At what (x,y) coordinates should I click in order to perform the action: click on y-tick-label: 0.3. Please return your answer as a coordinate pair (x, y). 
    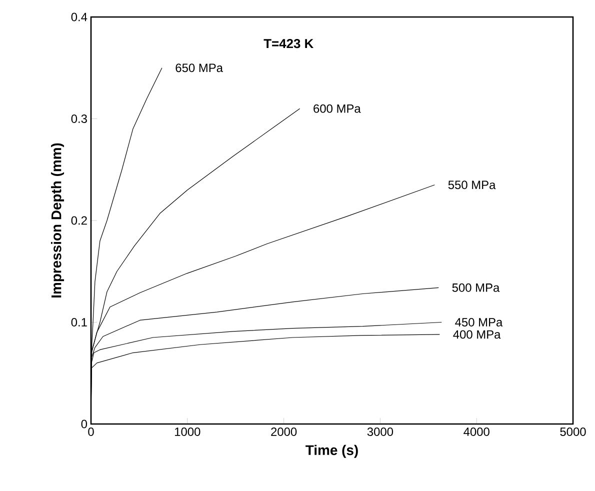
    Looking at the image, I should click on (79, 118).